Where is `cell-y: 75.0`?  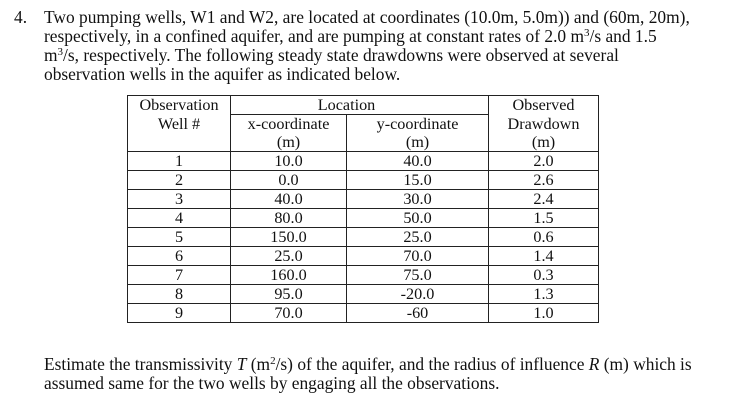 cell-y: 75.0 is located at coordinates (417, 275).